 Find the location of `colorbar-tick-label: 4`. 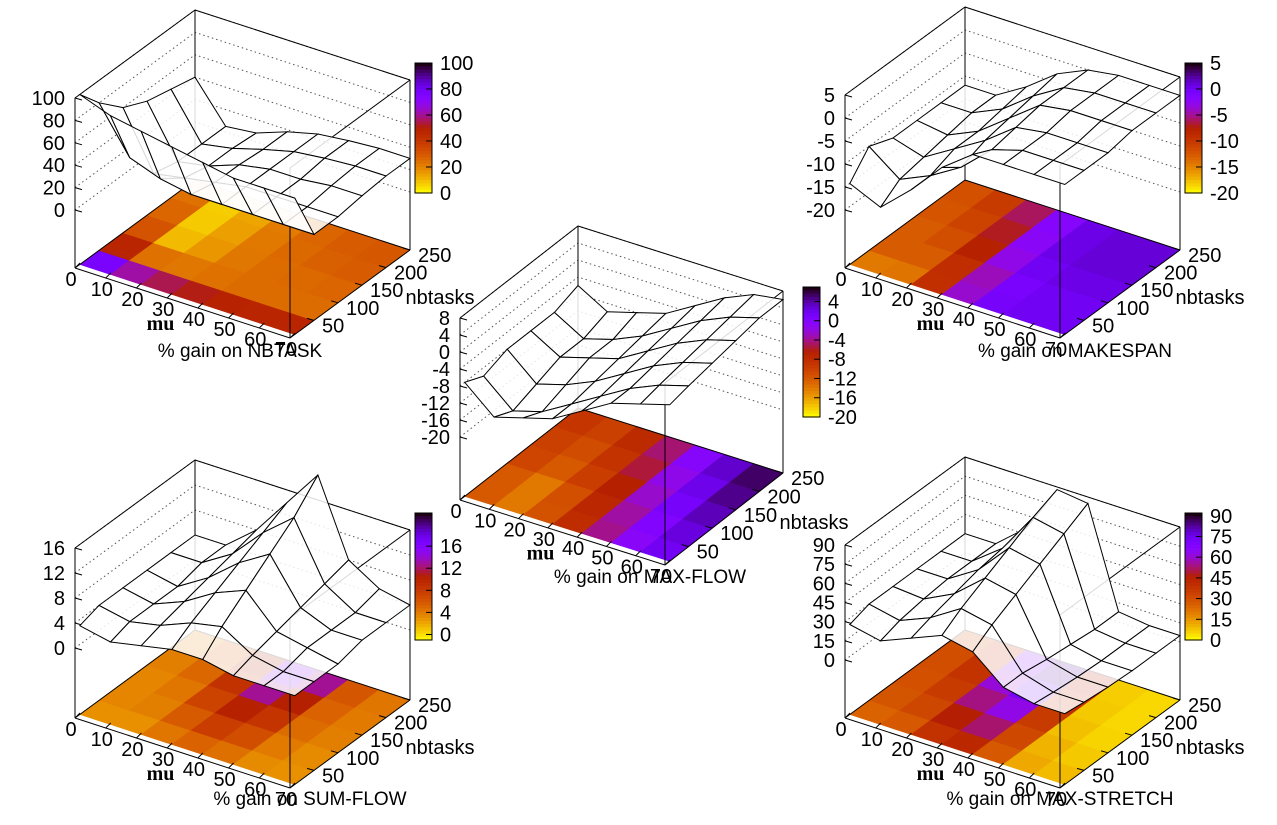

colorbar-tick-label: 4 is located at coordinates (445, 613).